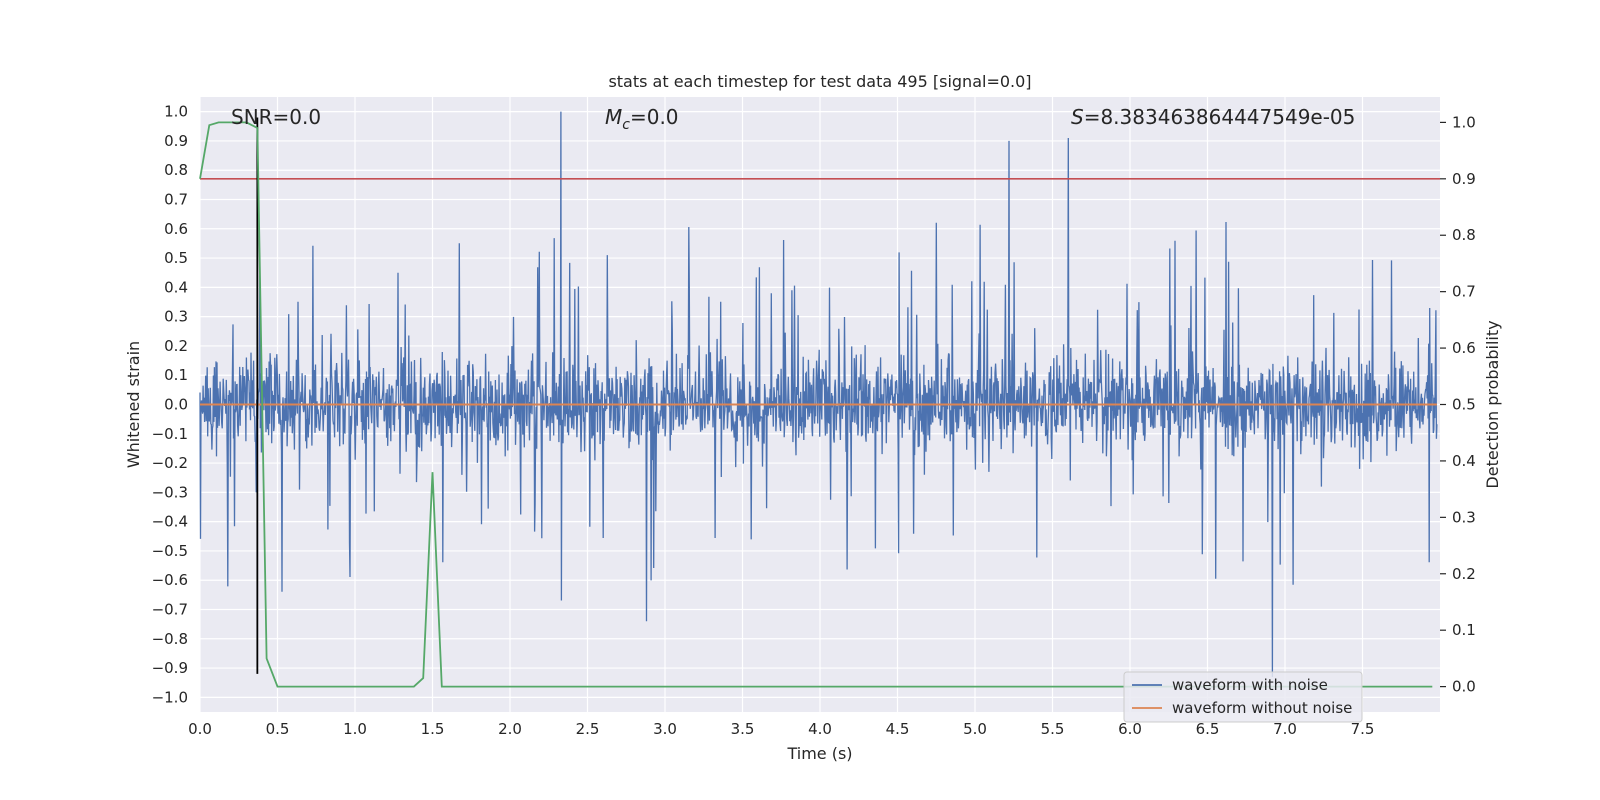 This screenshot has width=1600, height=800. Describe the element at coordinates (626, 125) in the screenshot. I see `mc-subscript: c` at that location.